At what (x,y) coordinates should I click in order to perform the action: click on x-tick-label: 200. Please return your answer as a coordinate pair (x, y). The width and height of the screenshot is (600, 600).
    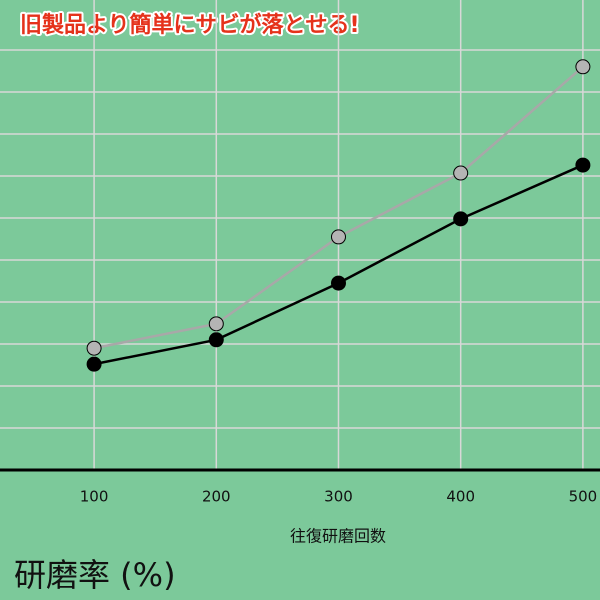
    Looking at the image, I should click on (216, 497).